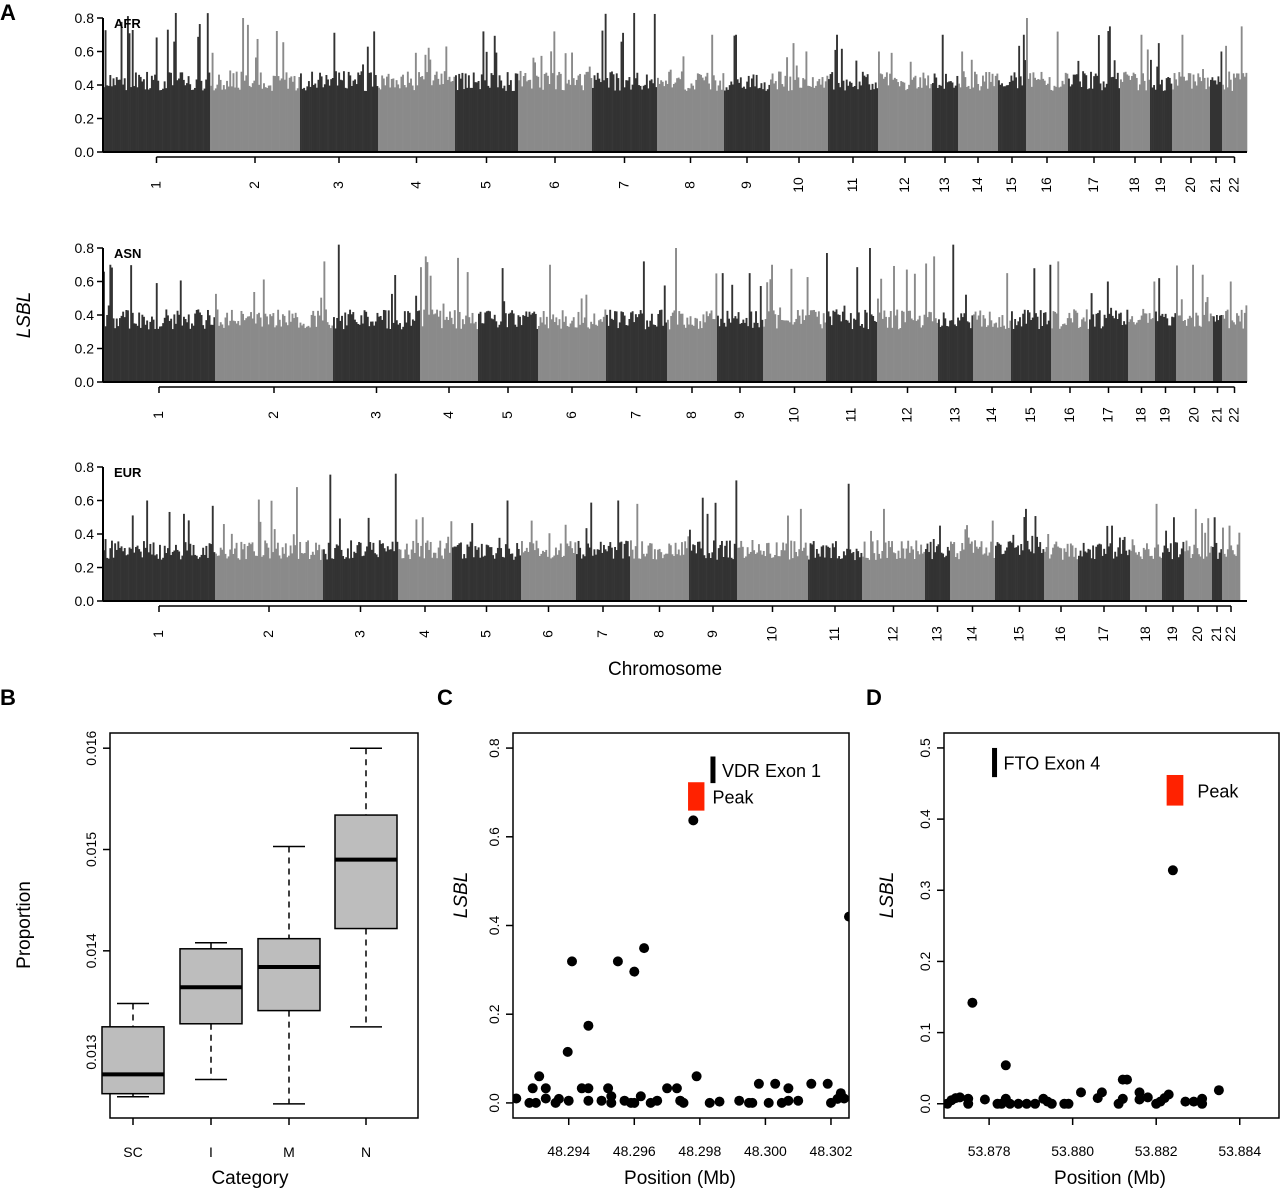 The image size is (1280, 1188). Describe the element at coordinates (8, 12) in the screenshot. I see `panel-label-a: A` at that location.